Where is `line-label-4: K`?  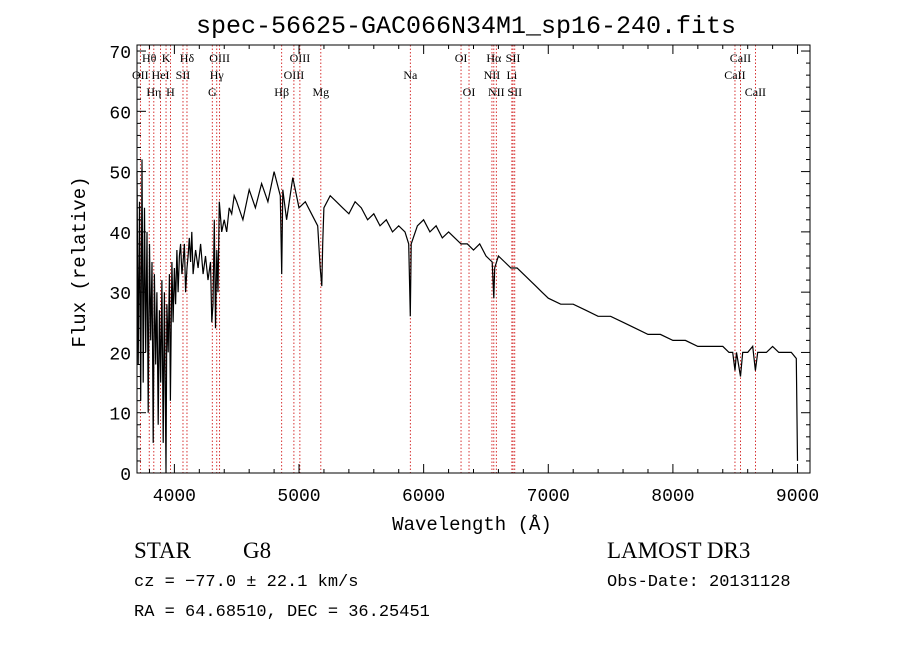
line-label-4: K is located at coordinates (166, 58).